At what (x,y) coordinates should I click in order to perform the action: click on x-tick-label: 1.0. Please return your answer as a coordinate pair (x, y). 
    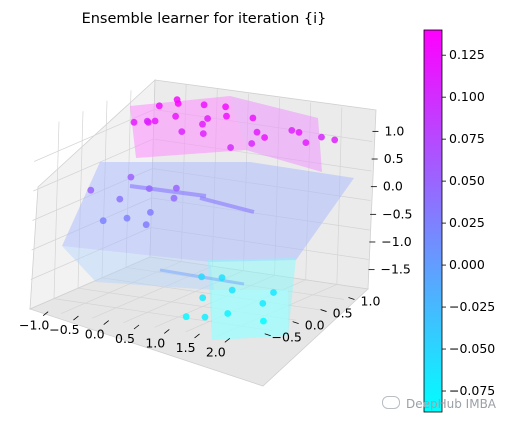
    Looking at the image, I should click on (155, 342).